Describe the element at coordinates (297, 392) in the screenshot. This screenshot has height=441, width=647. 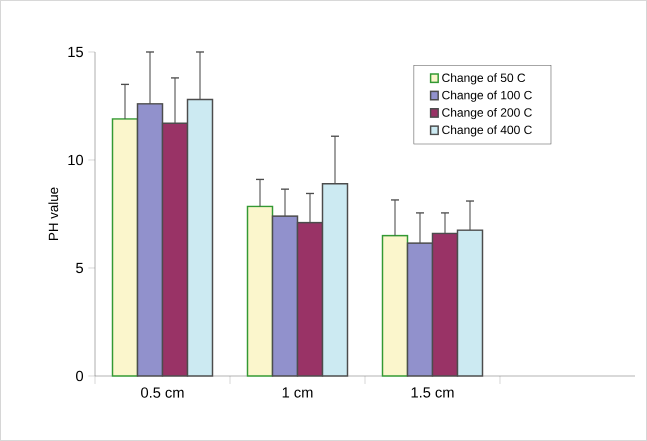
I see `x-tick-label: 1 cm` at that location.